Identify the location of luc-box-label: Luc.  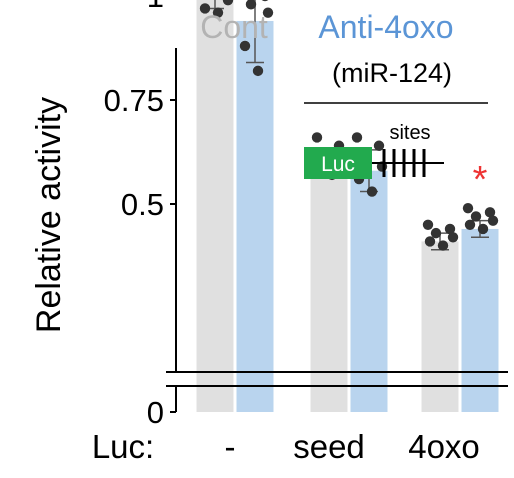
(338, 164).